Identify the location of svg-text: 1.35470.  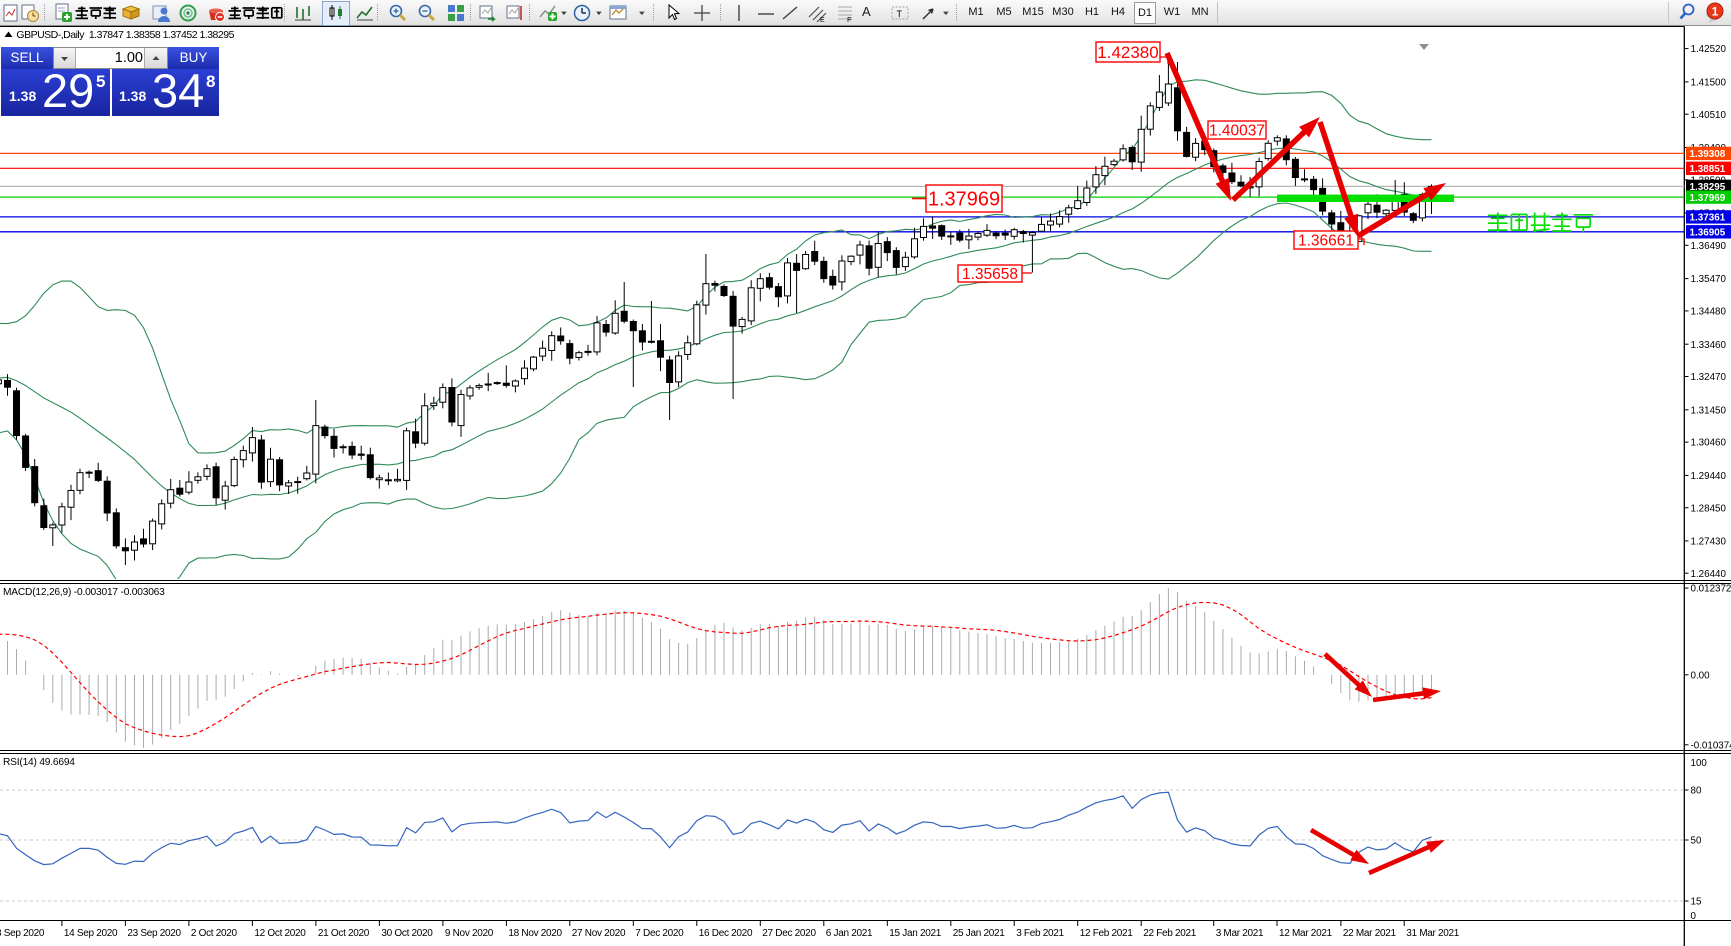
(1709, 279).